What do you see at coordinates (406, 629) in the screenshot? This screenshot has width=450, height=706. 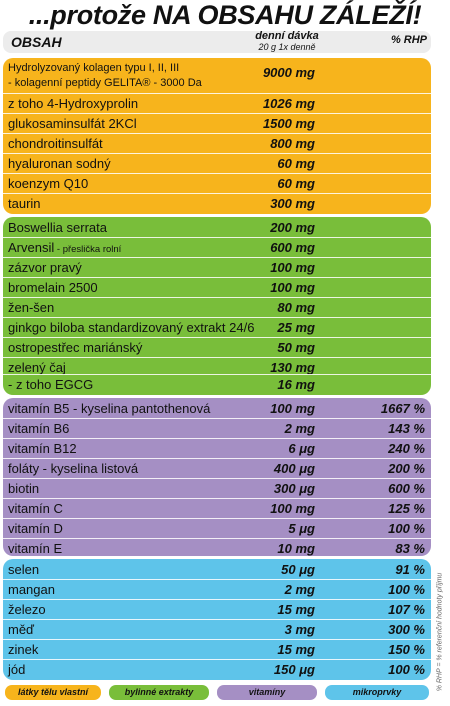 I see `rhp-value: 300 %` at bounding box center [406, 629].